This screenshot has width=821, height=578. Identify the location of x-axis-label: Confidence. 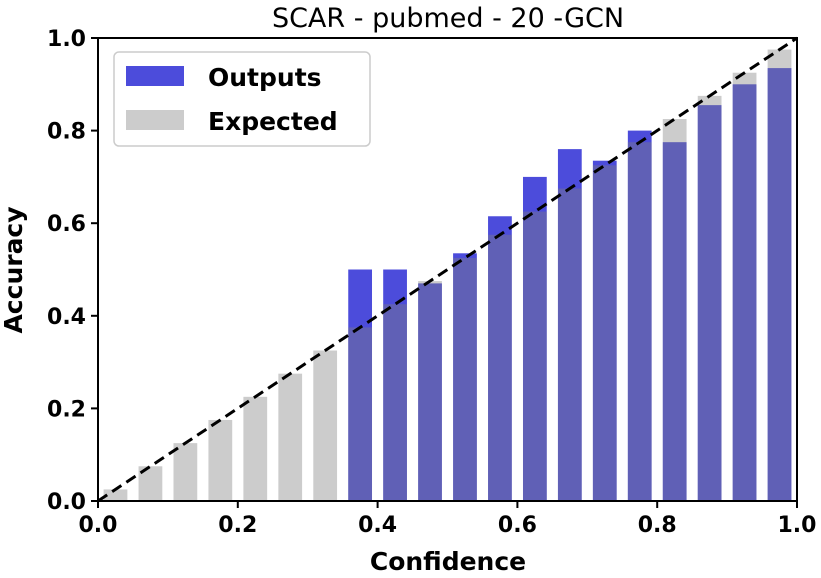
(448, 561).